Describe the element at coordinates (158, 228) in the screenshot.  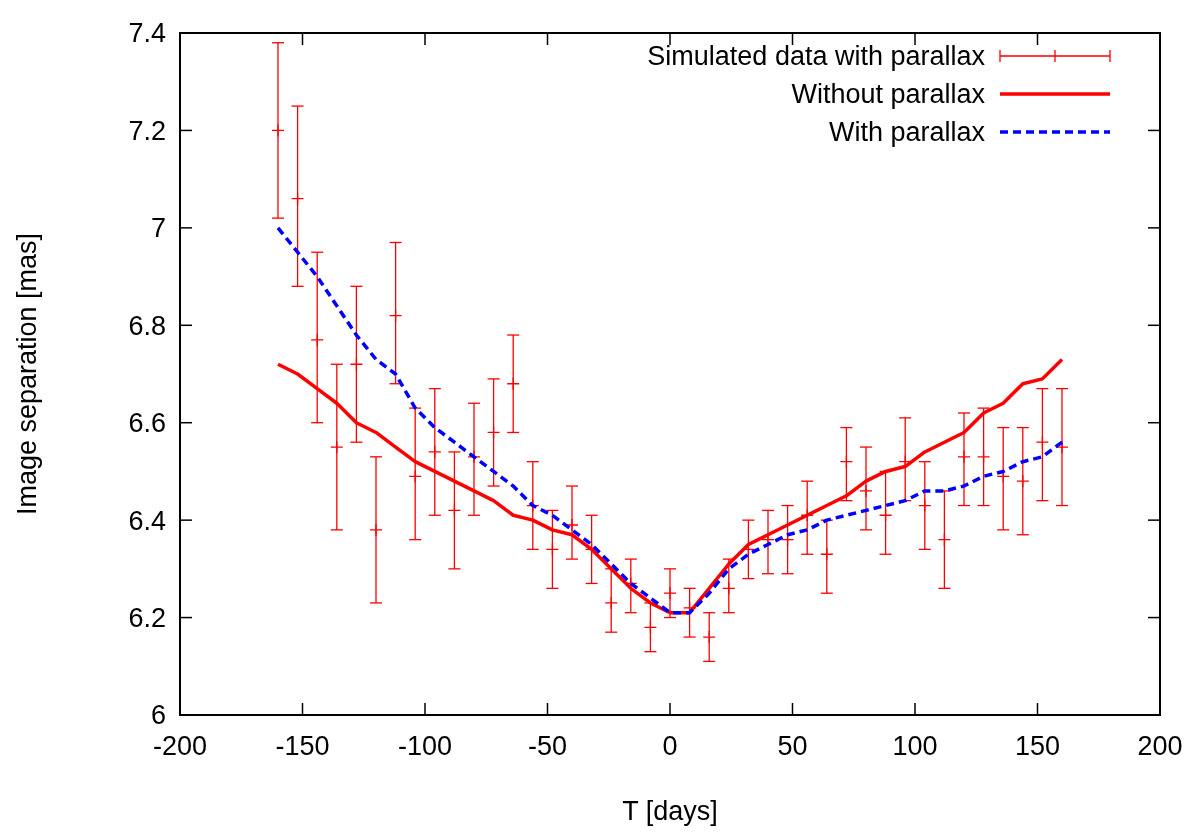
I see `y-tick-label: 7` at that location.